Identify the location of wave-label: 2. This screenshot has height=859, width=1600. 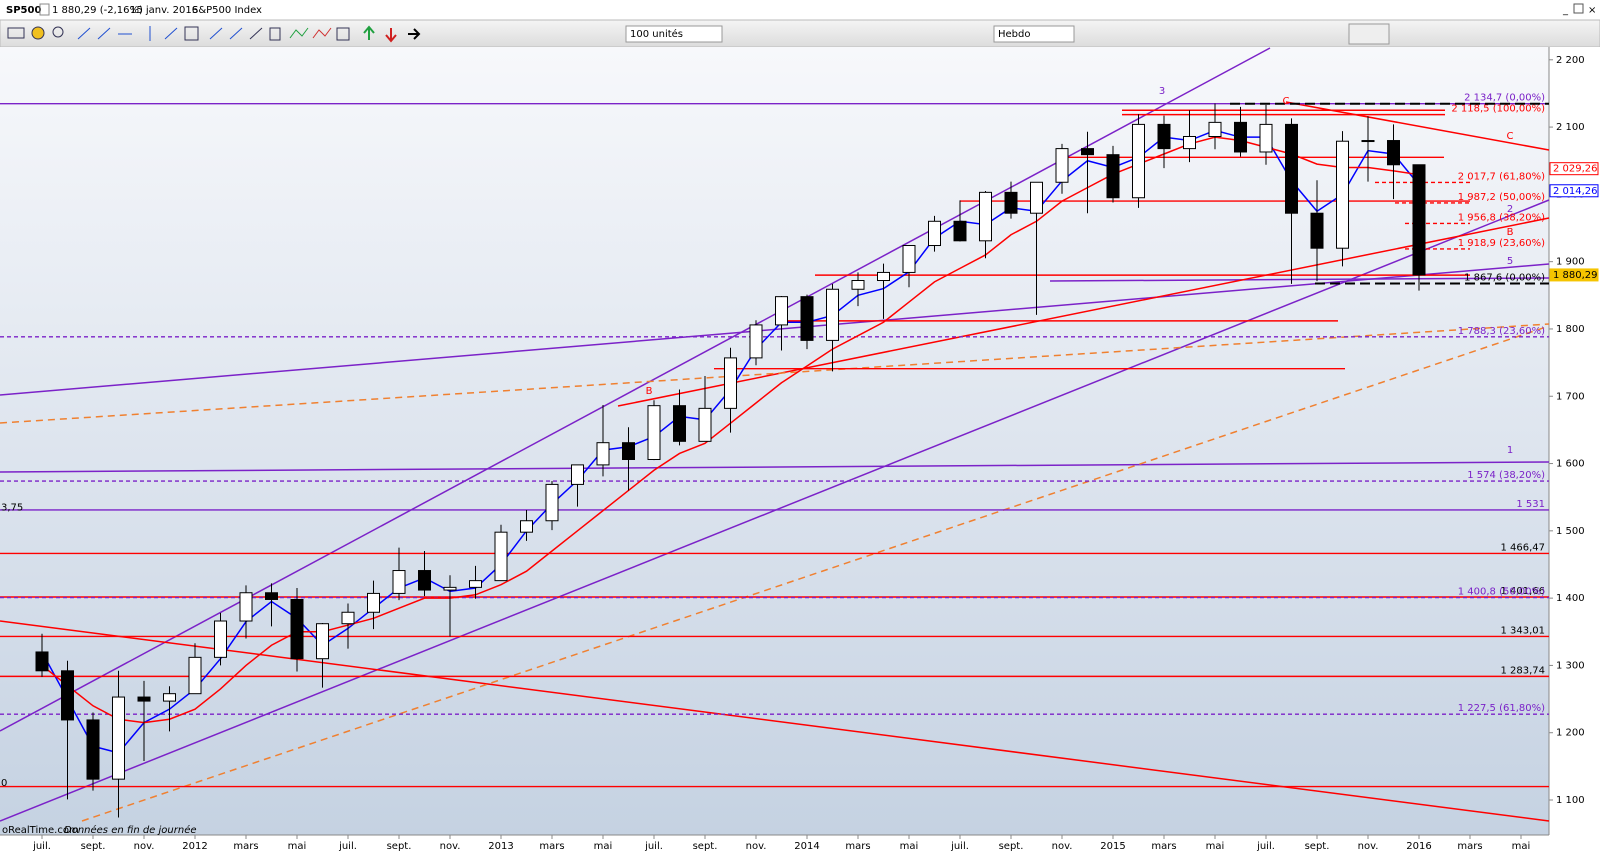
(1510, 209).